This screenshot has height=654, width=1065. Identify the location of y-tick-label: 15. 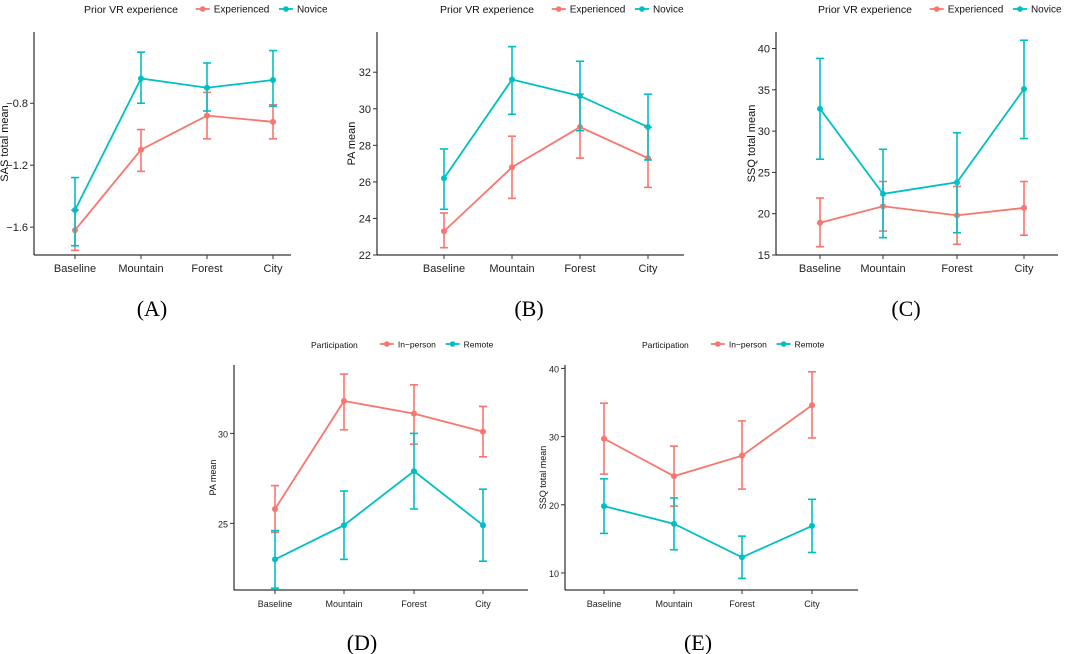
(764, 256).